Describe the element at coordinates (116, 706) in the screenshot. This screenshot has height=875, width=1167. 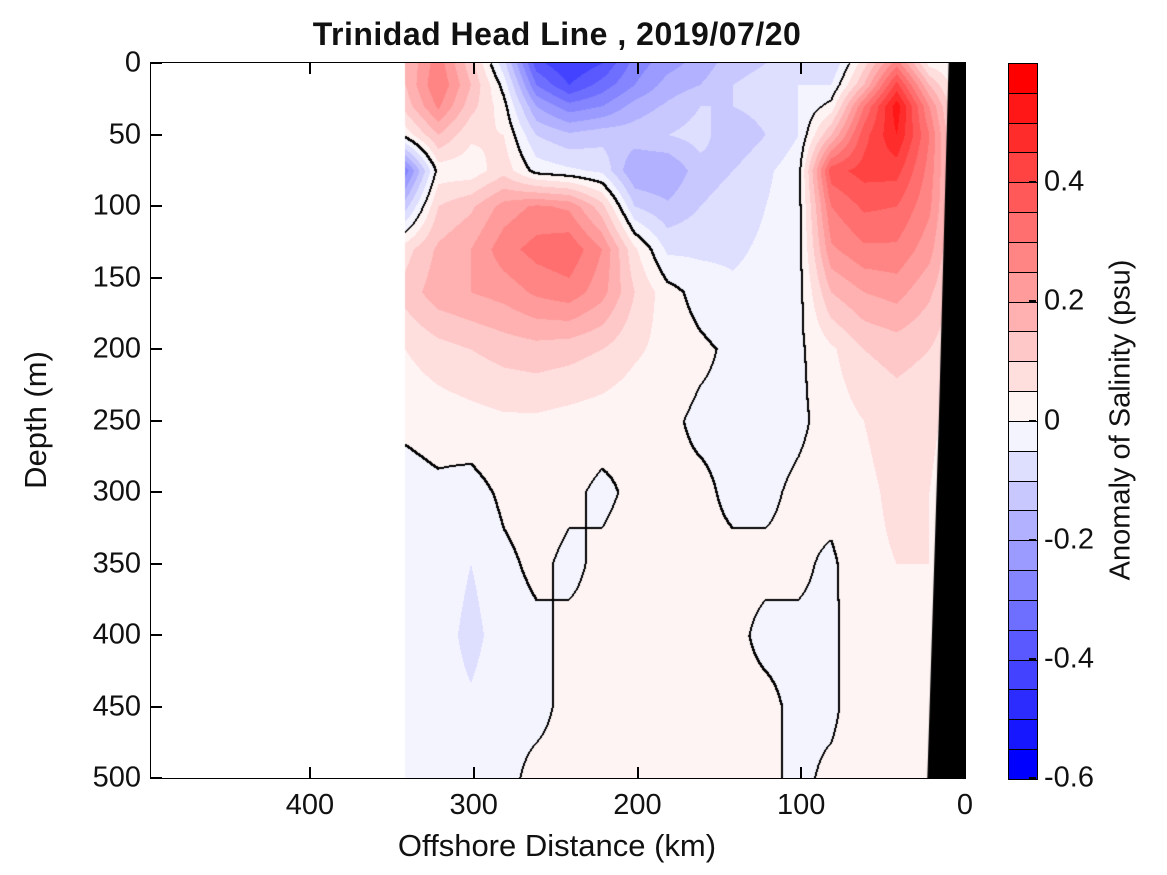
I see `y-tick-label: 450` at that location.